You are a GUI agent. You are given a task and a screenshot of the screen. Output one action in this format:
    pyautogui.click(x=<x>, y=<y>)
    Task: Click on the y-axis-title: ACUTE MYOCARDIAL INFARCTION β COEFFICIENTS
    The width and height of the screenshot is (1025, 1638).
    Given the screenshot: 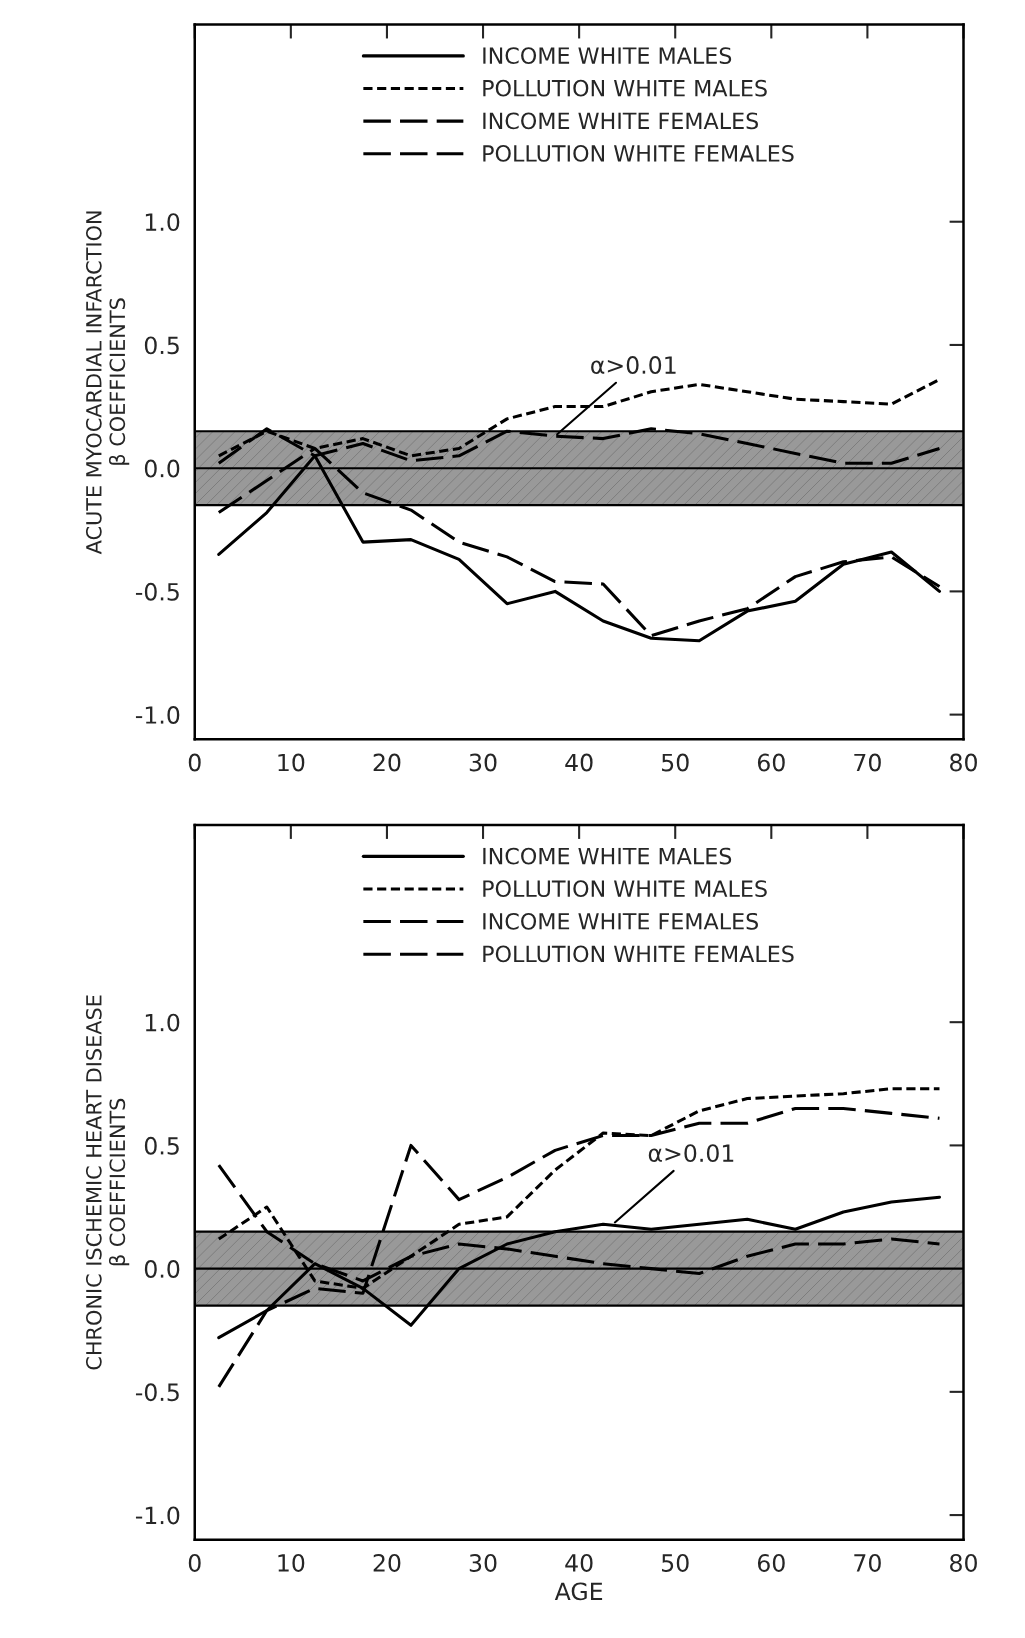 What is the action you would take?
    pyautogui.click(x=107, y=383)
    